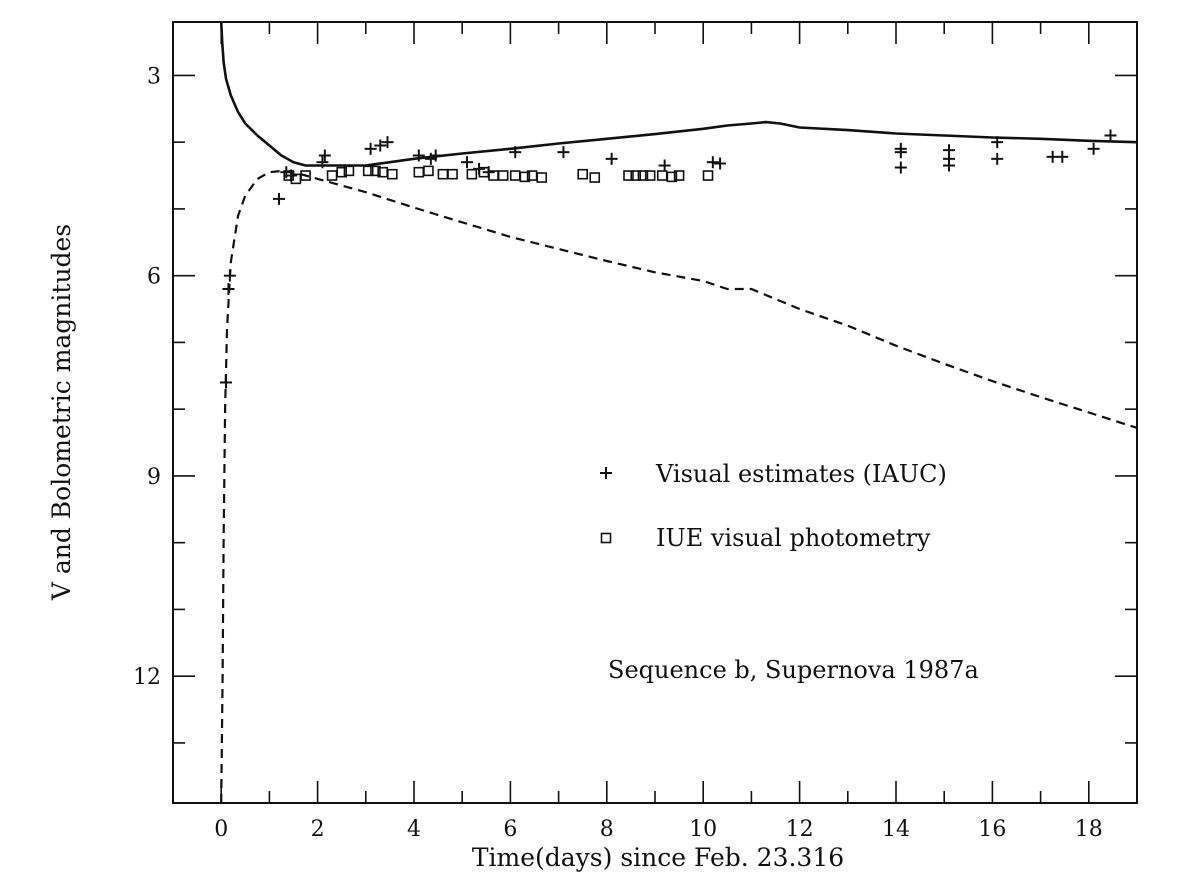 Image resolution: width=1200 pixels, height=887 pixels. I want to click on x-axis-title: Time(days) since Feb. 23.316, so click(658, 857).